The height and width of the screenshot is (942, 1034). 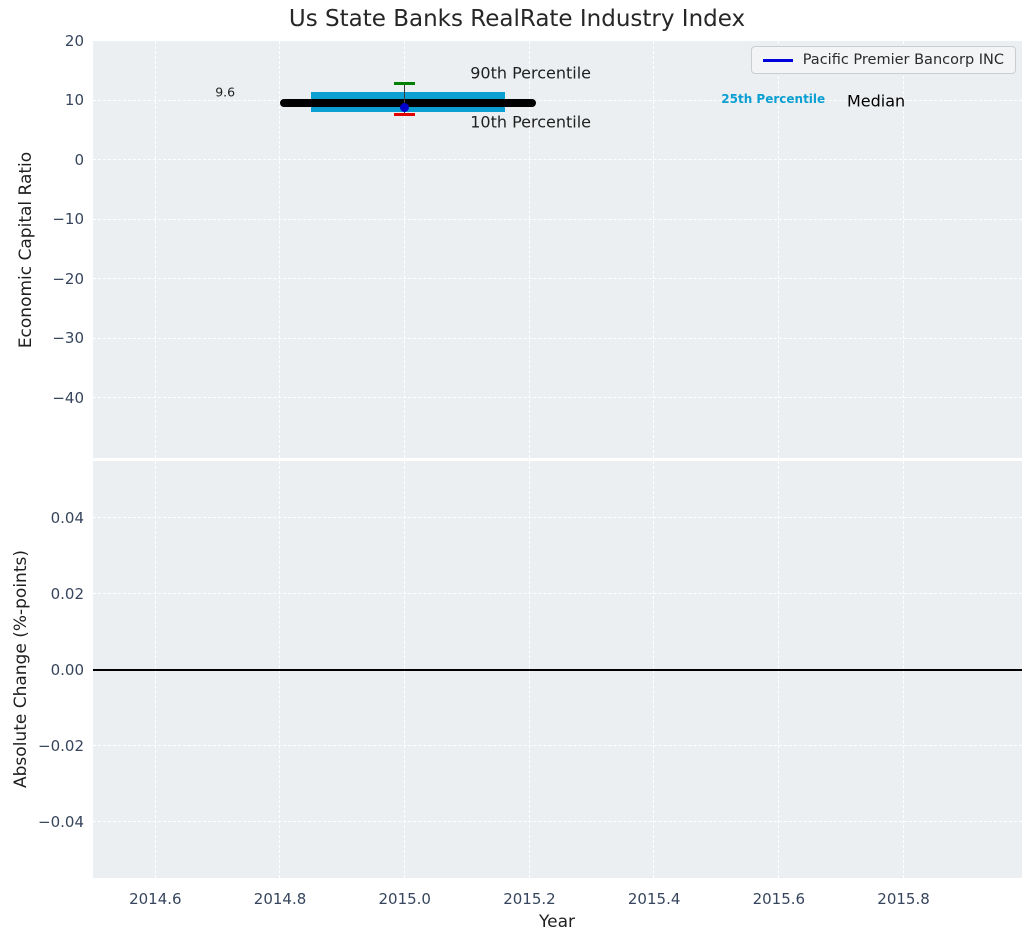 I want to click on annotation: 10th Percentile, so click(x=530, y=122).